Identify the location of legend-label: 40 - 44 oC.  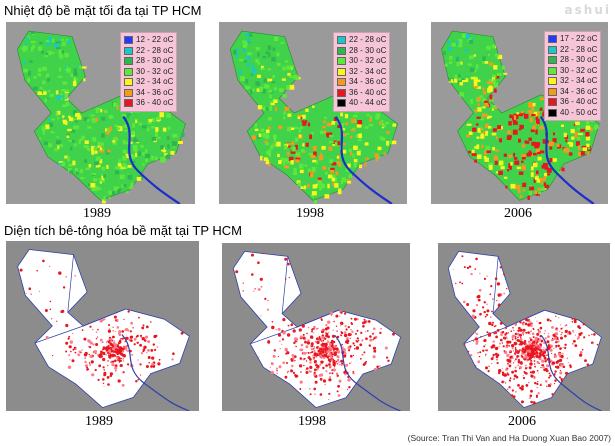
(368, 103).